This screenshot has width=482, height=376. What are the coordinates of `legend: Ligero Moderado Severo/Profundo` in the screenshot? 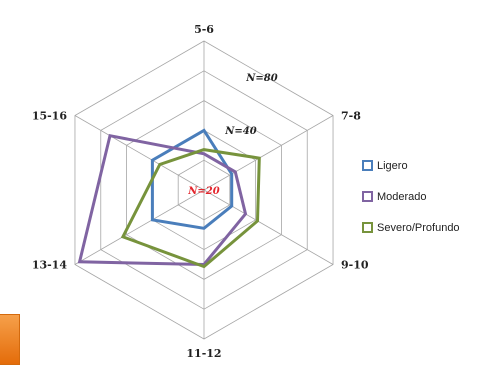 It's located at (411, 196).